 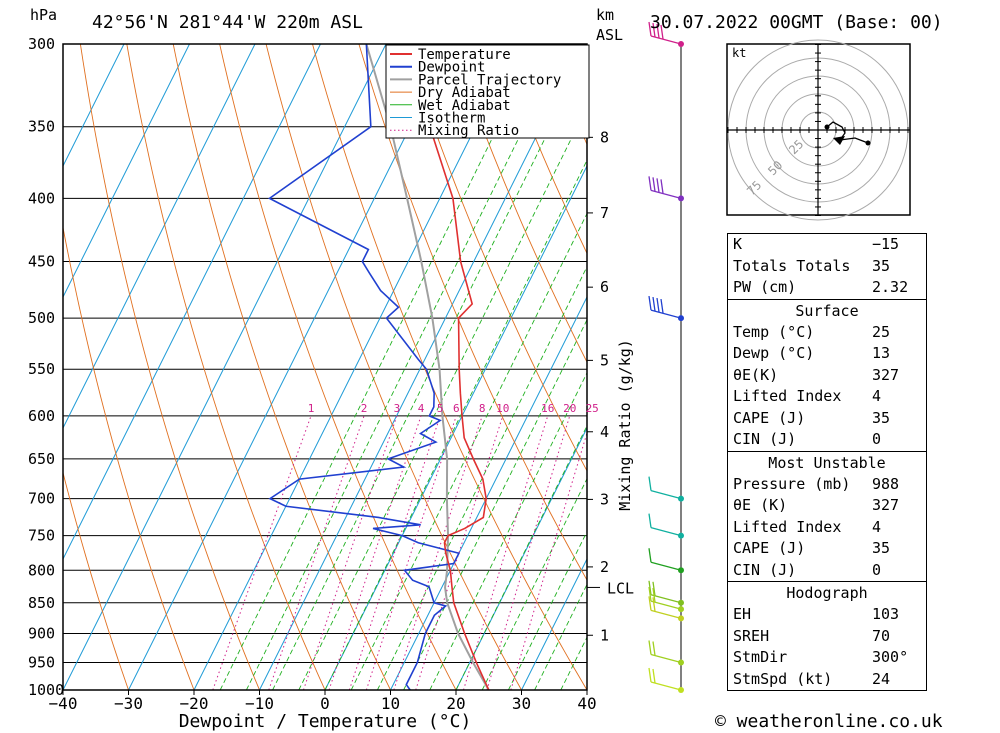 What do you see at coordinates (592, 408) in the screenshot?
I see `mixing-ratio-tick-label: 25` at bounding box center [592, 408].